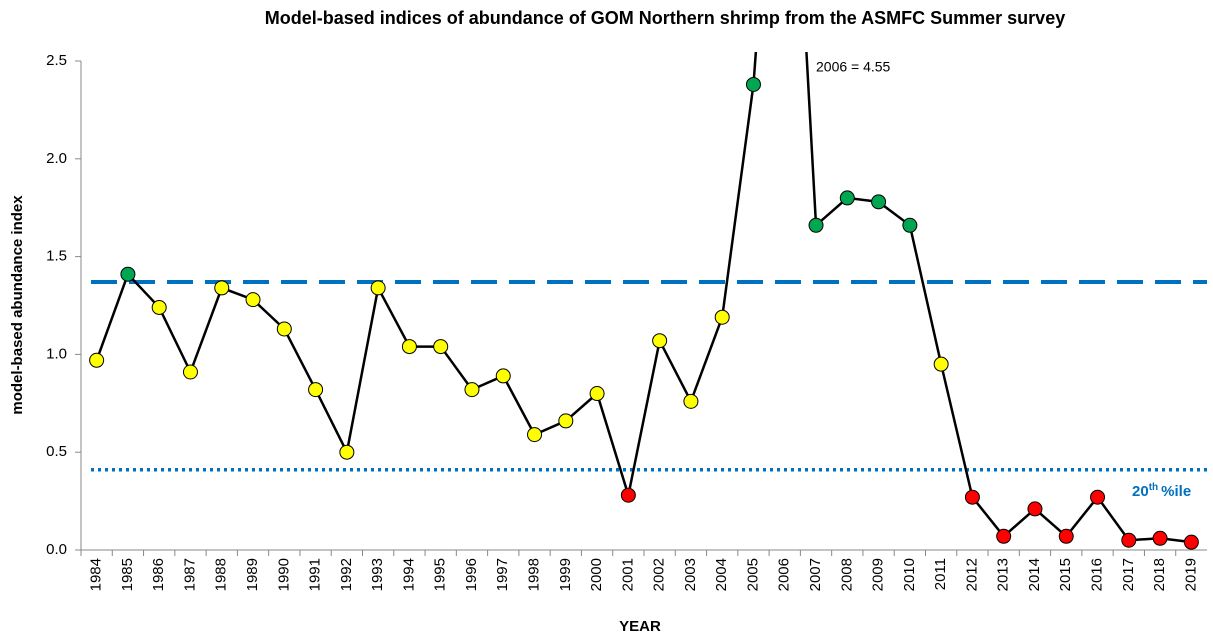  What do you see at coordinates (659, 574) in the screenshot?
I see `x-tick-label: 2002` at bounding box center [659, 574].